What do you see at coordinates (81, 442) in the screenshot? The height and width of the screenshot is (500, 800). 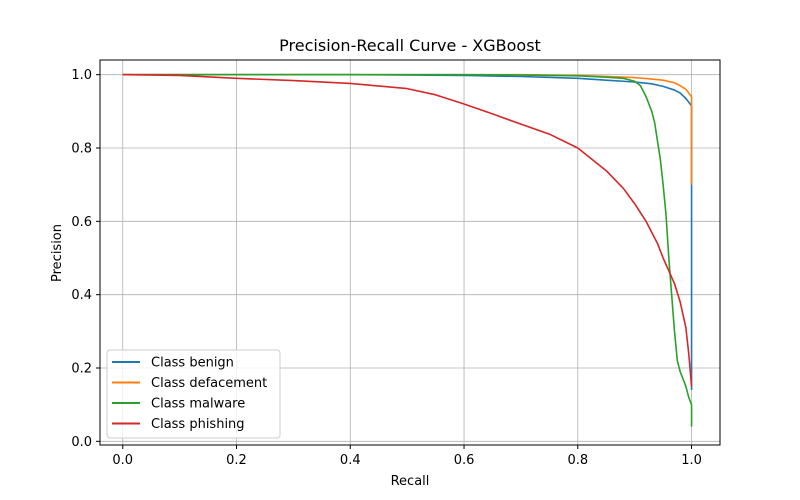 I see `y-tick-label: 0.0` at bounding box center [81, 442].